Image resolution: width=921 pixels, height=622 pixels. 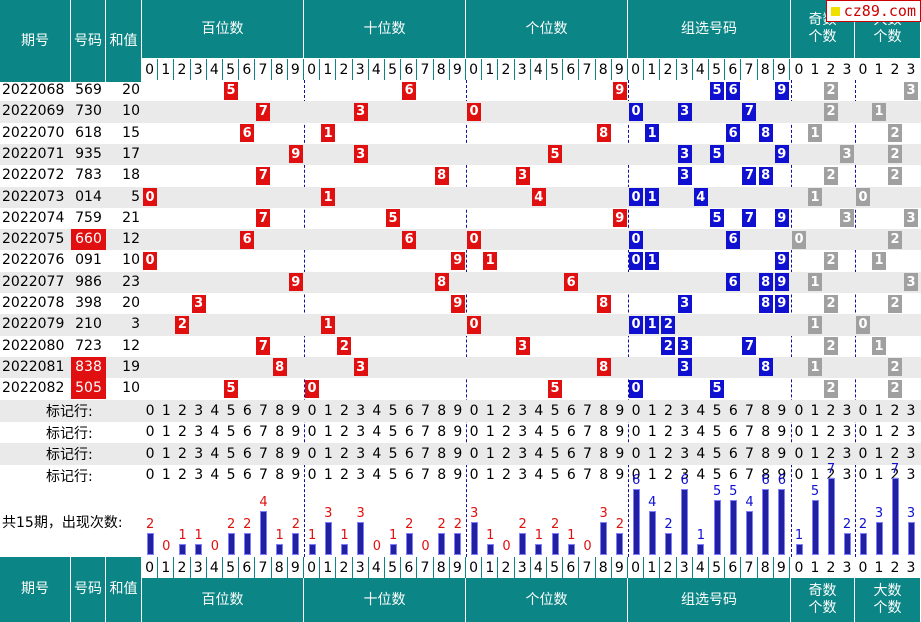 What do you see at coordinates (873, 11) in the screenshot?
I see `site-logo: cz89.com` at bounding box center [873, 11].